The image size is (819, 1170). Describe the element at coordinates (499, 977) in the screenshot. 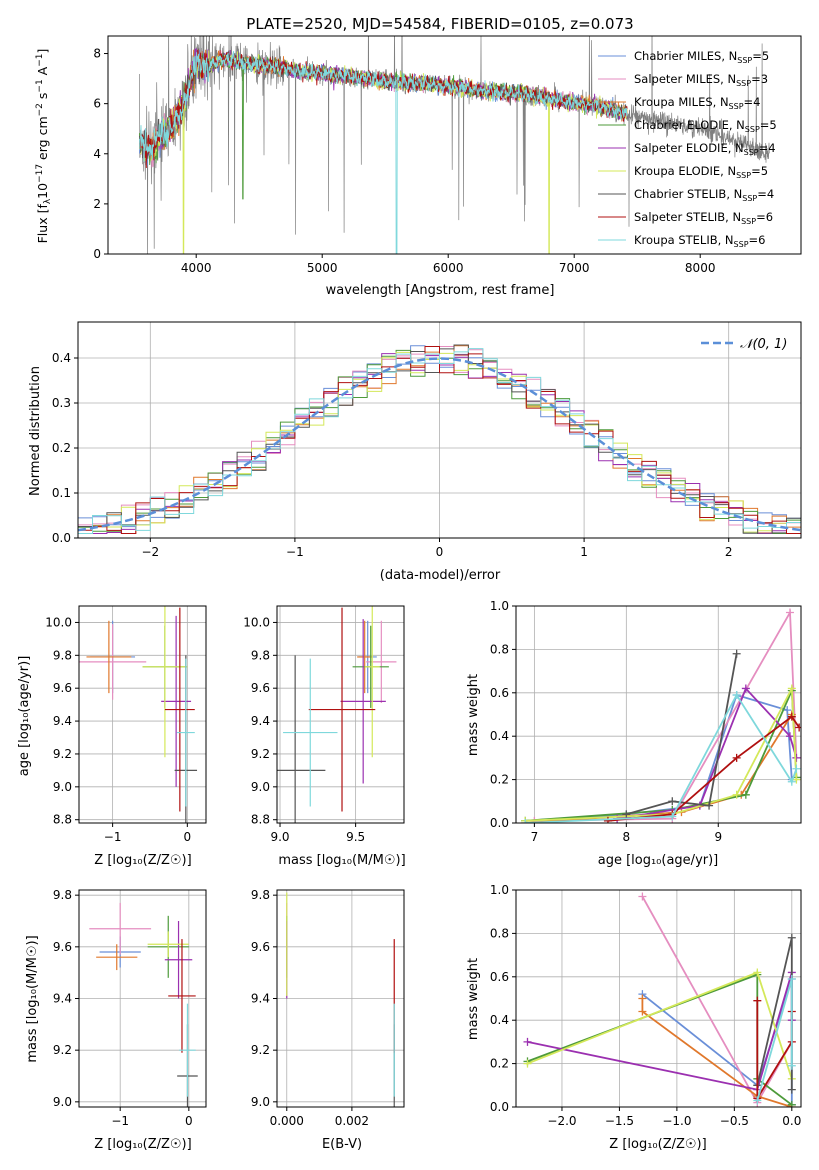

I see `y-tick-label: 0.6` at that location.